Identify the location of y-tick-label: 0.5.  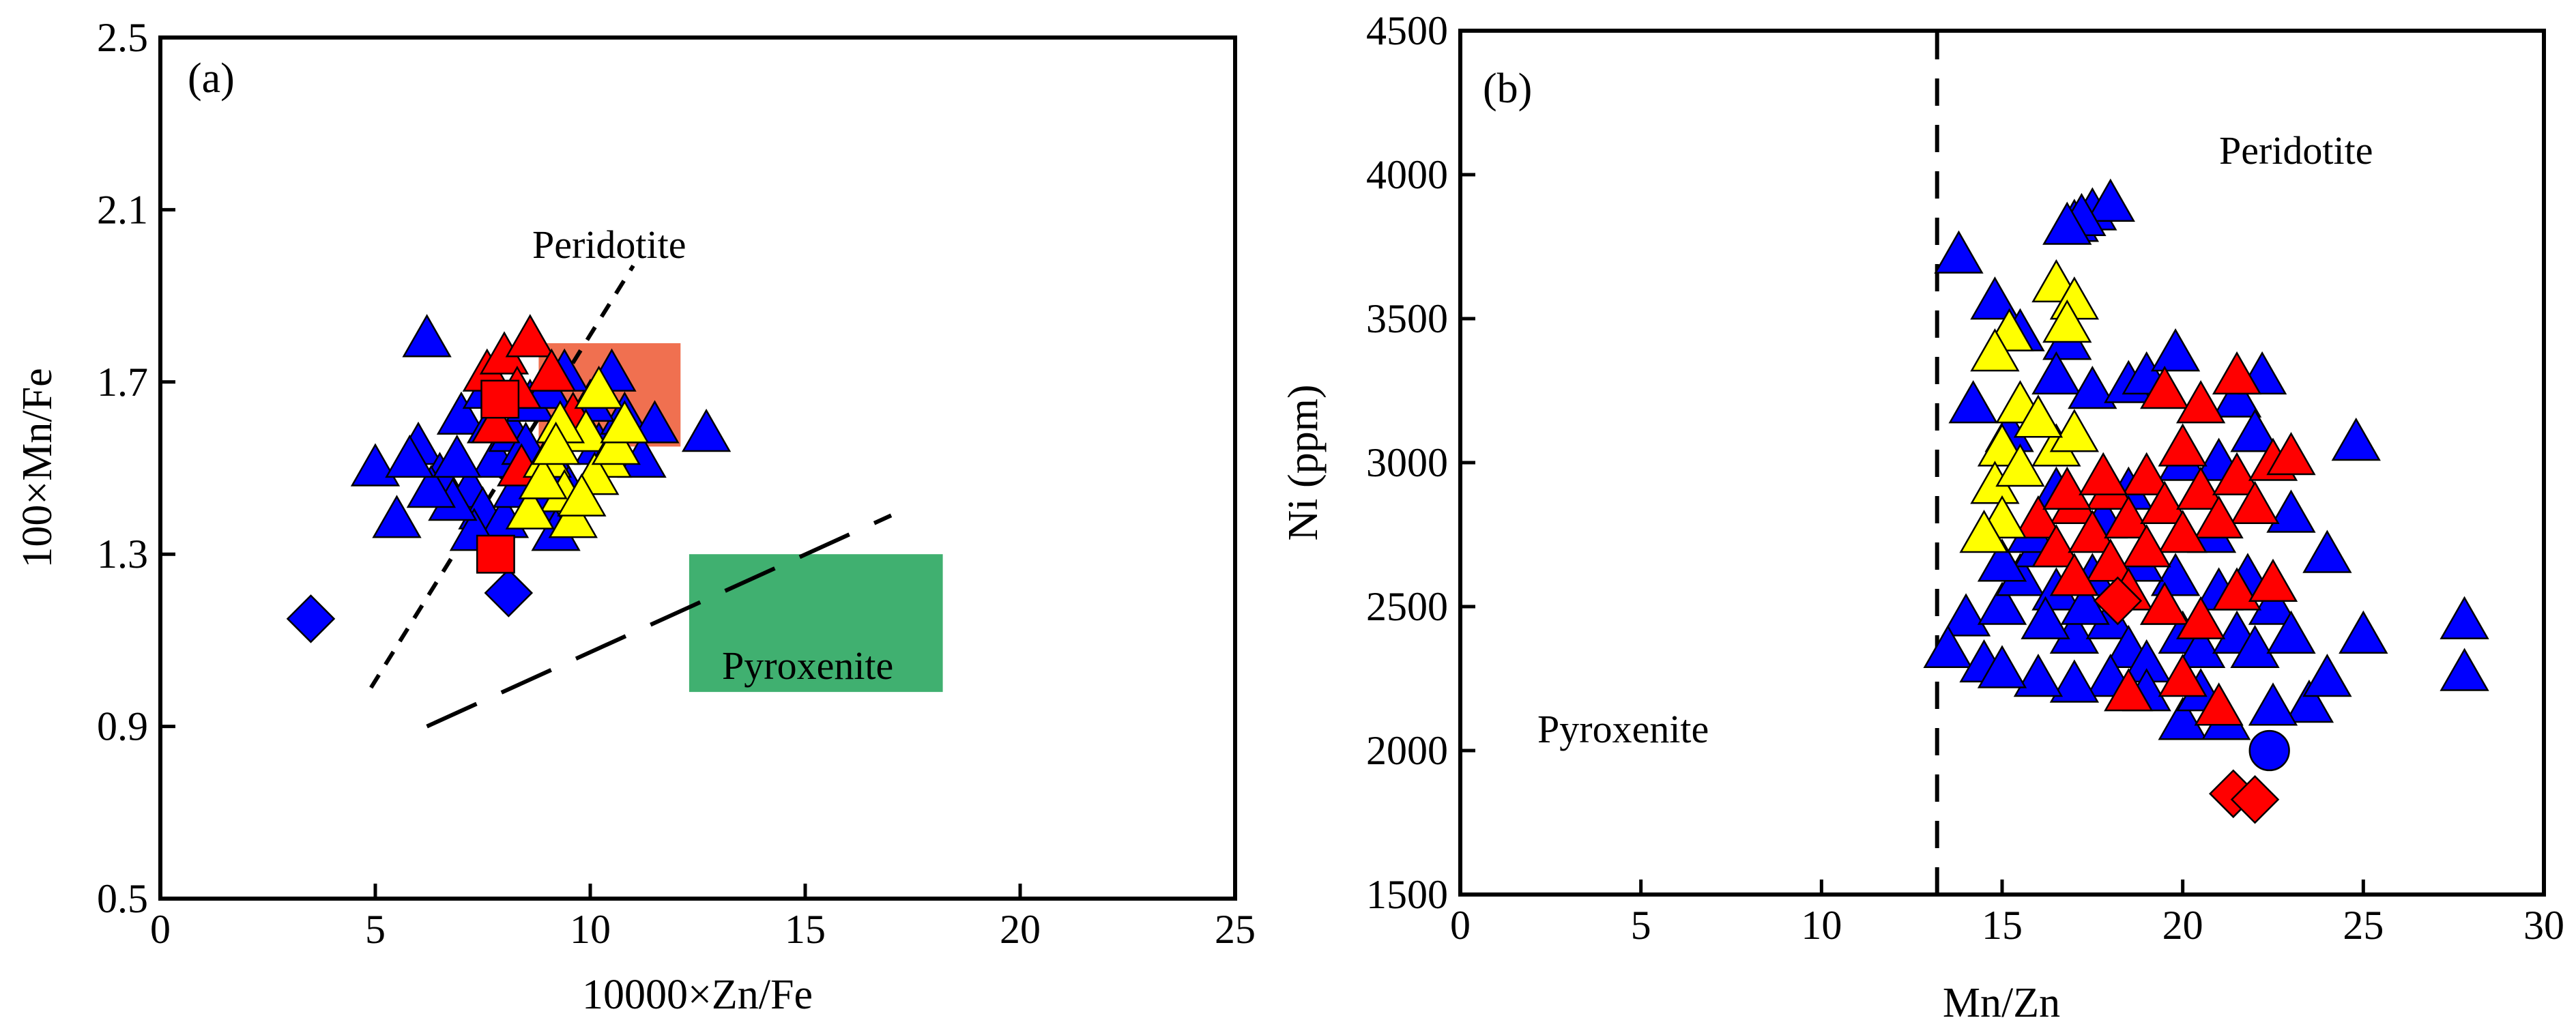
(122, 898).